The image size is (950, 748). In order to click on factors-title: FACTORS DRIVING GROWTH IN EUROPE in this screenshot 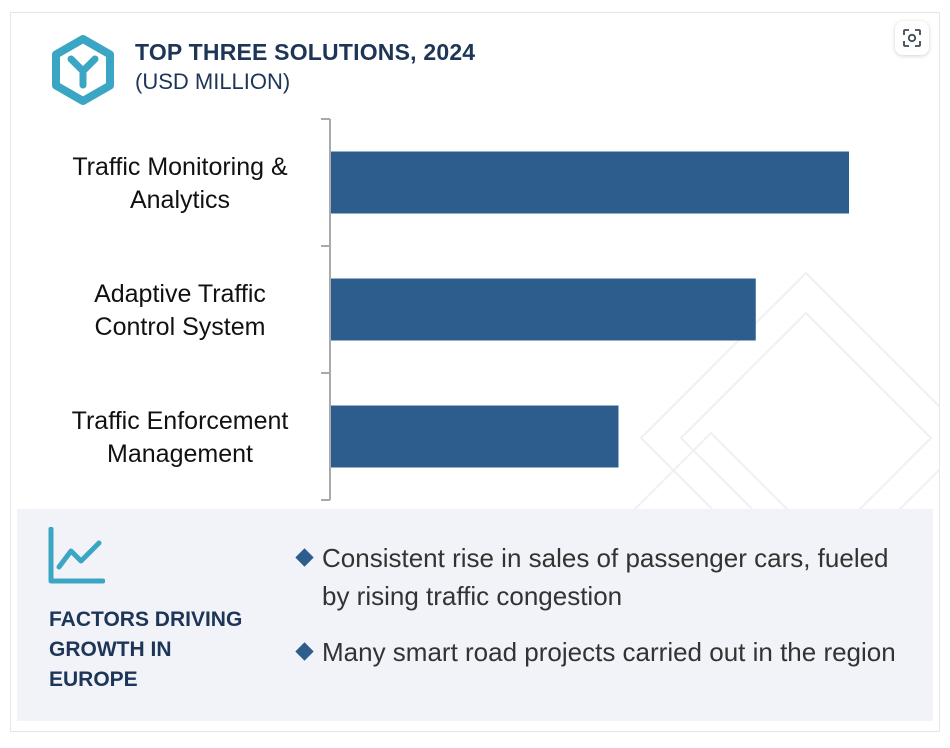, I will do `click(146, 649)`.